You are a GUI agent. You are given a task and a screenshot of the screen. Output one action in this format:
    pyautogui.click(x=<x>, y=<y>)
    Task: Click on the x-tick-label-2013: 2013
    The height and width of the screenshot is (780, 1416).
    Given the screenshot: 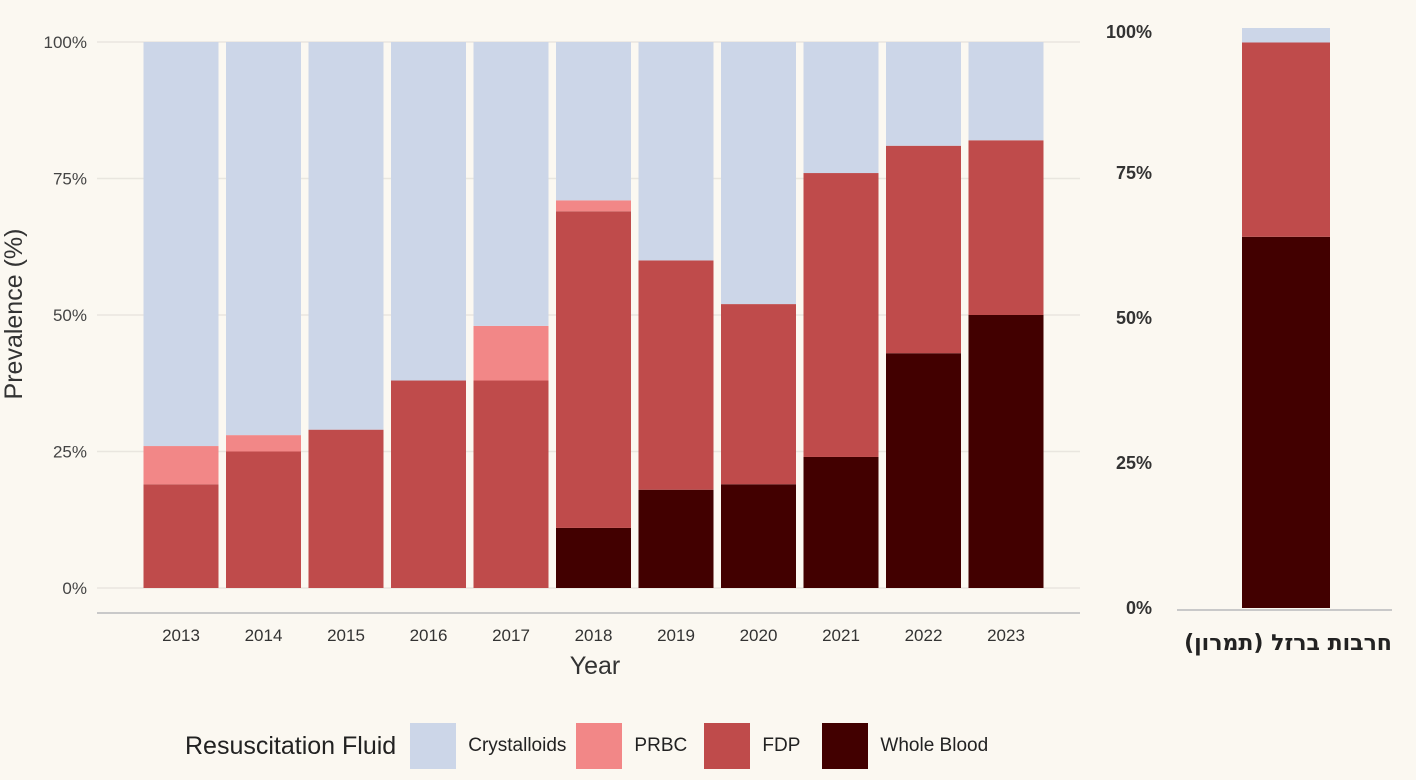 What is the action you would take?
    pyautogui.click(x=181, y=635)
    